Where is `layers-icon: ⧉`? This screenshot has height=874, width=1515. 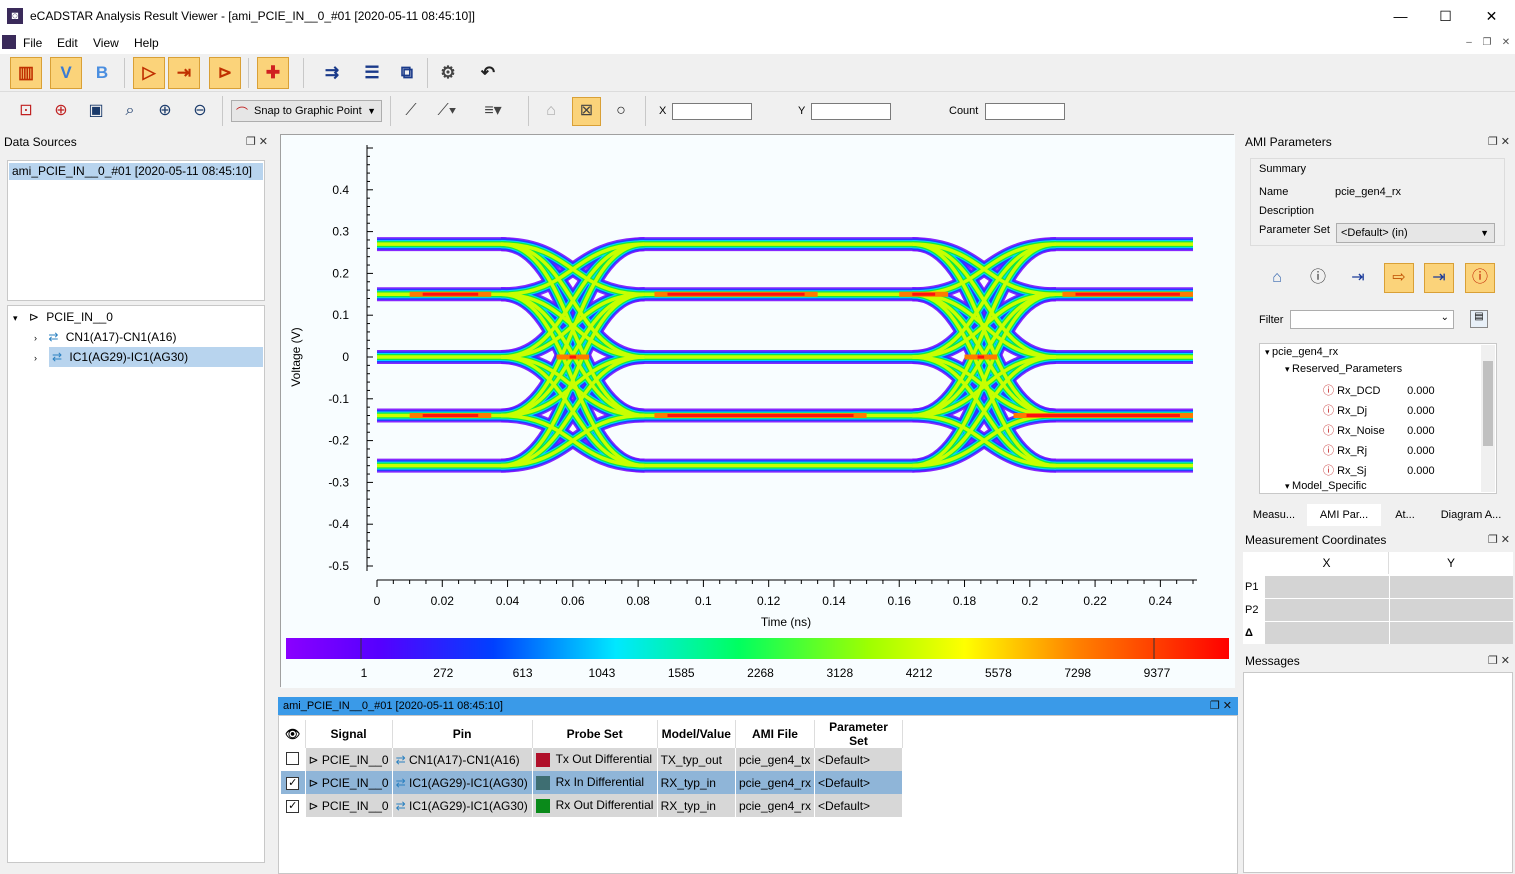 layers-icon: ⧉ is located at coordinates (407, 72).